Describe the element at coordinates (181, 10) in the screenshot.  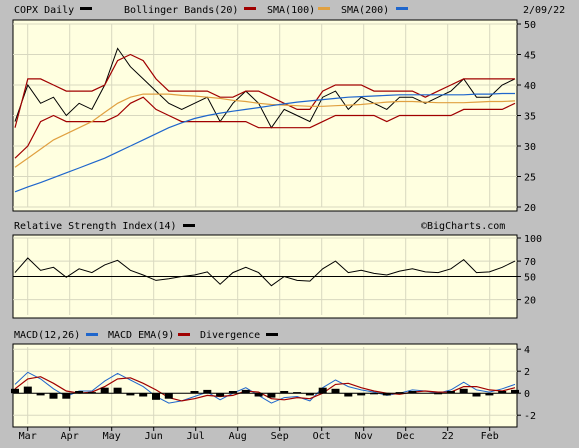
I see `bollinger-label: Bollinger Bands(20)` at that location.